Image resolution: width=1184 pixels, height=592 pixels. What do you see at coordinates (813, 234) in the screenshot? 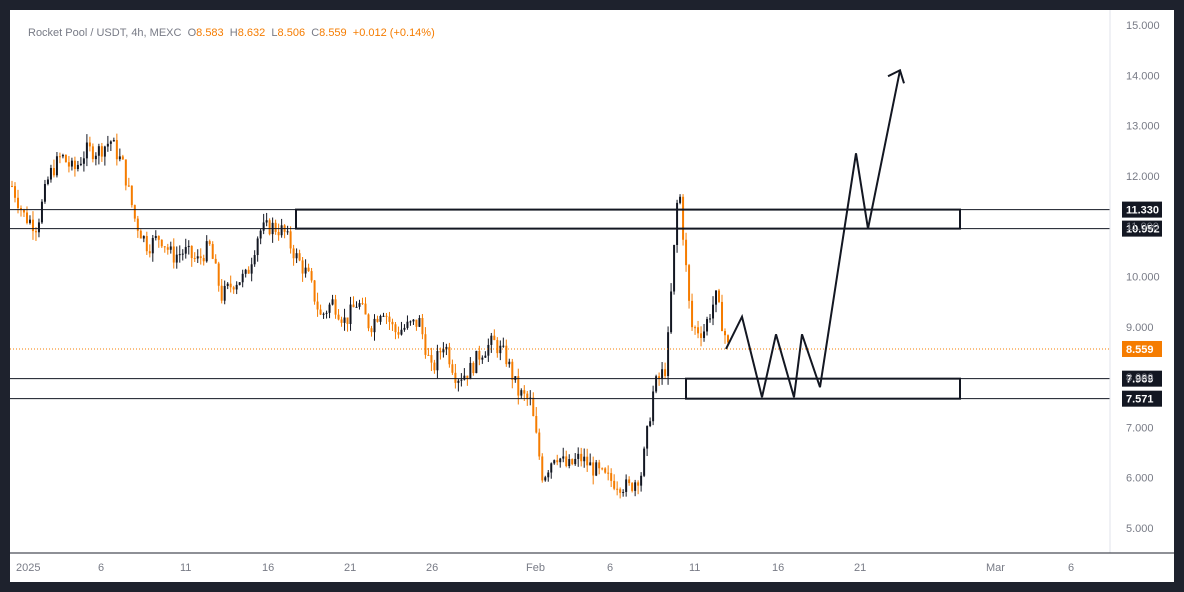
I see `projection-path` at bounding box center [813, 234].